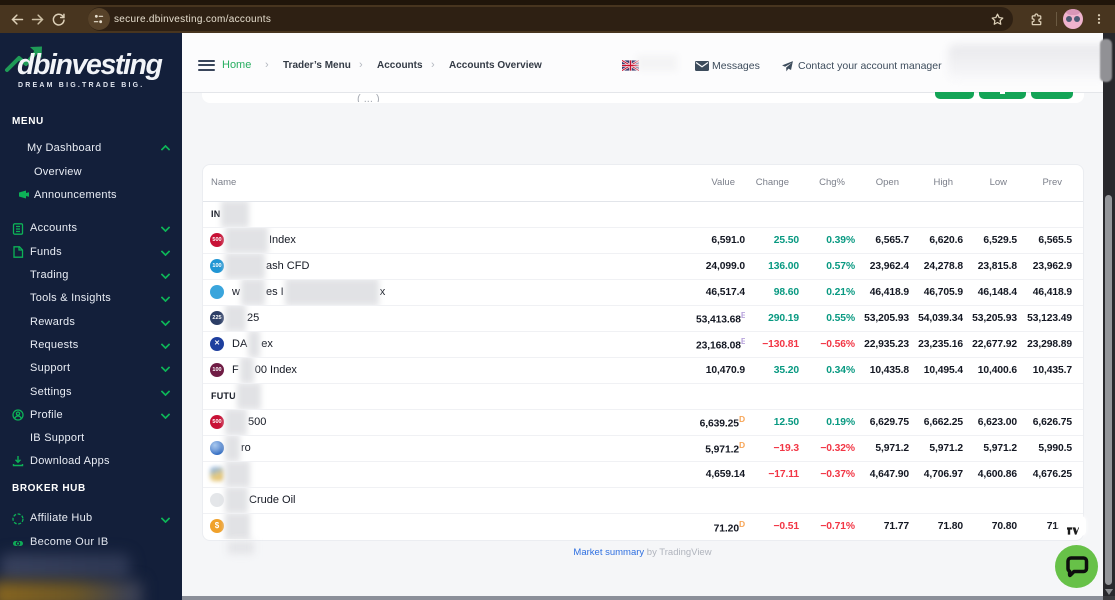 This screenshot has height=600, width=1115. Describe the element at coordinates (90, 65) in the screenshot. I see `svg-text: dbinvesting` at that location.